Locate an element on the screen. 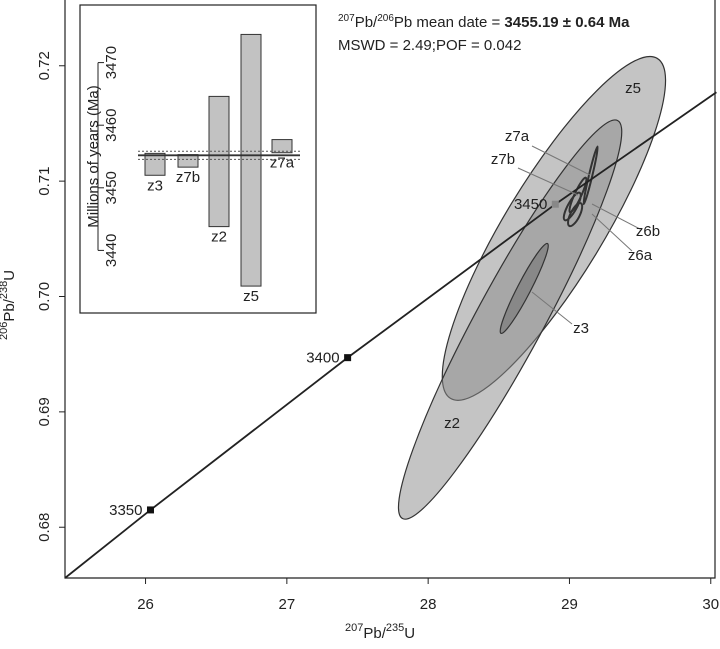 The image size is (720, 649). ellipse-label: z3 is located at coordinates (581, 328).